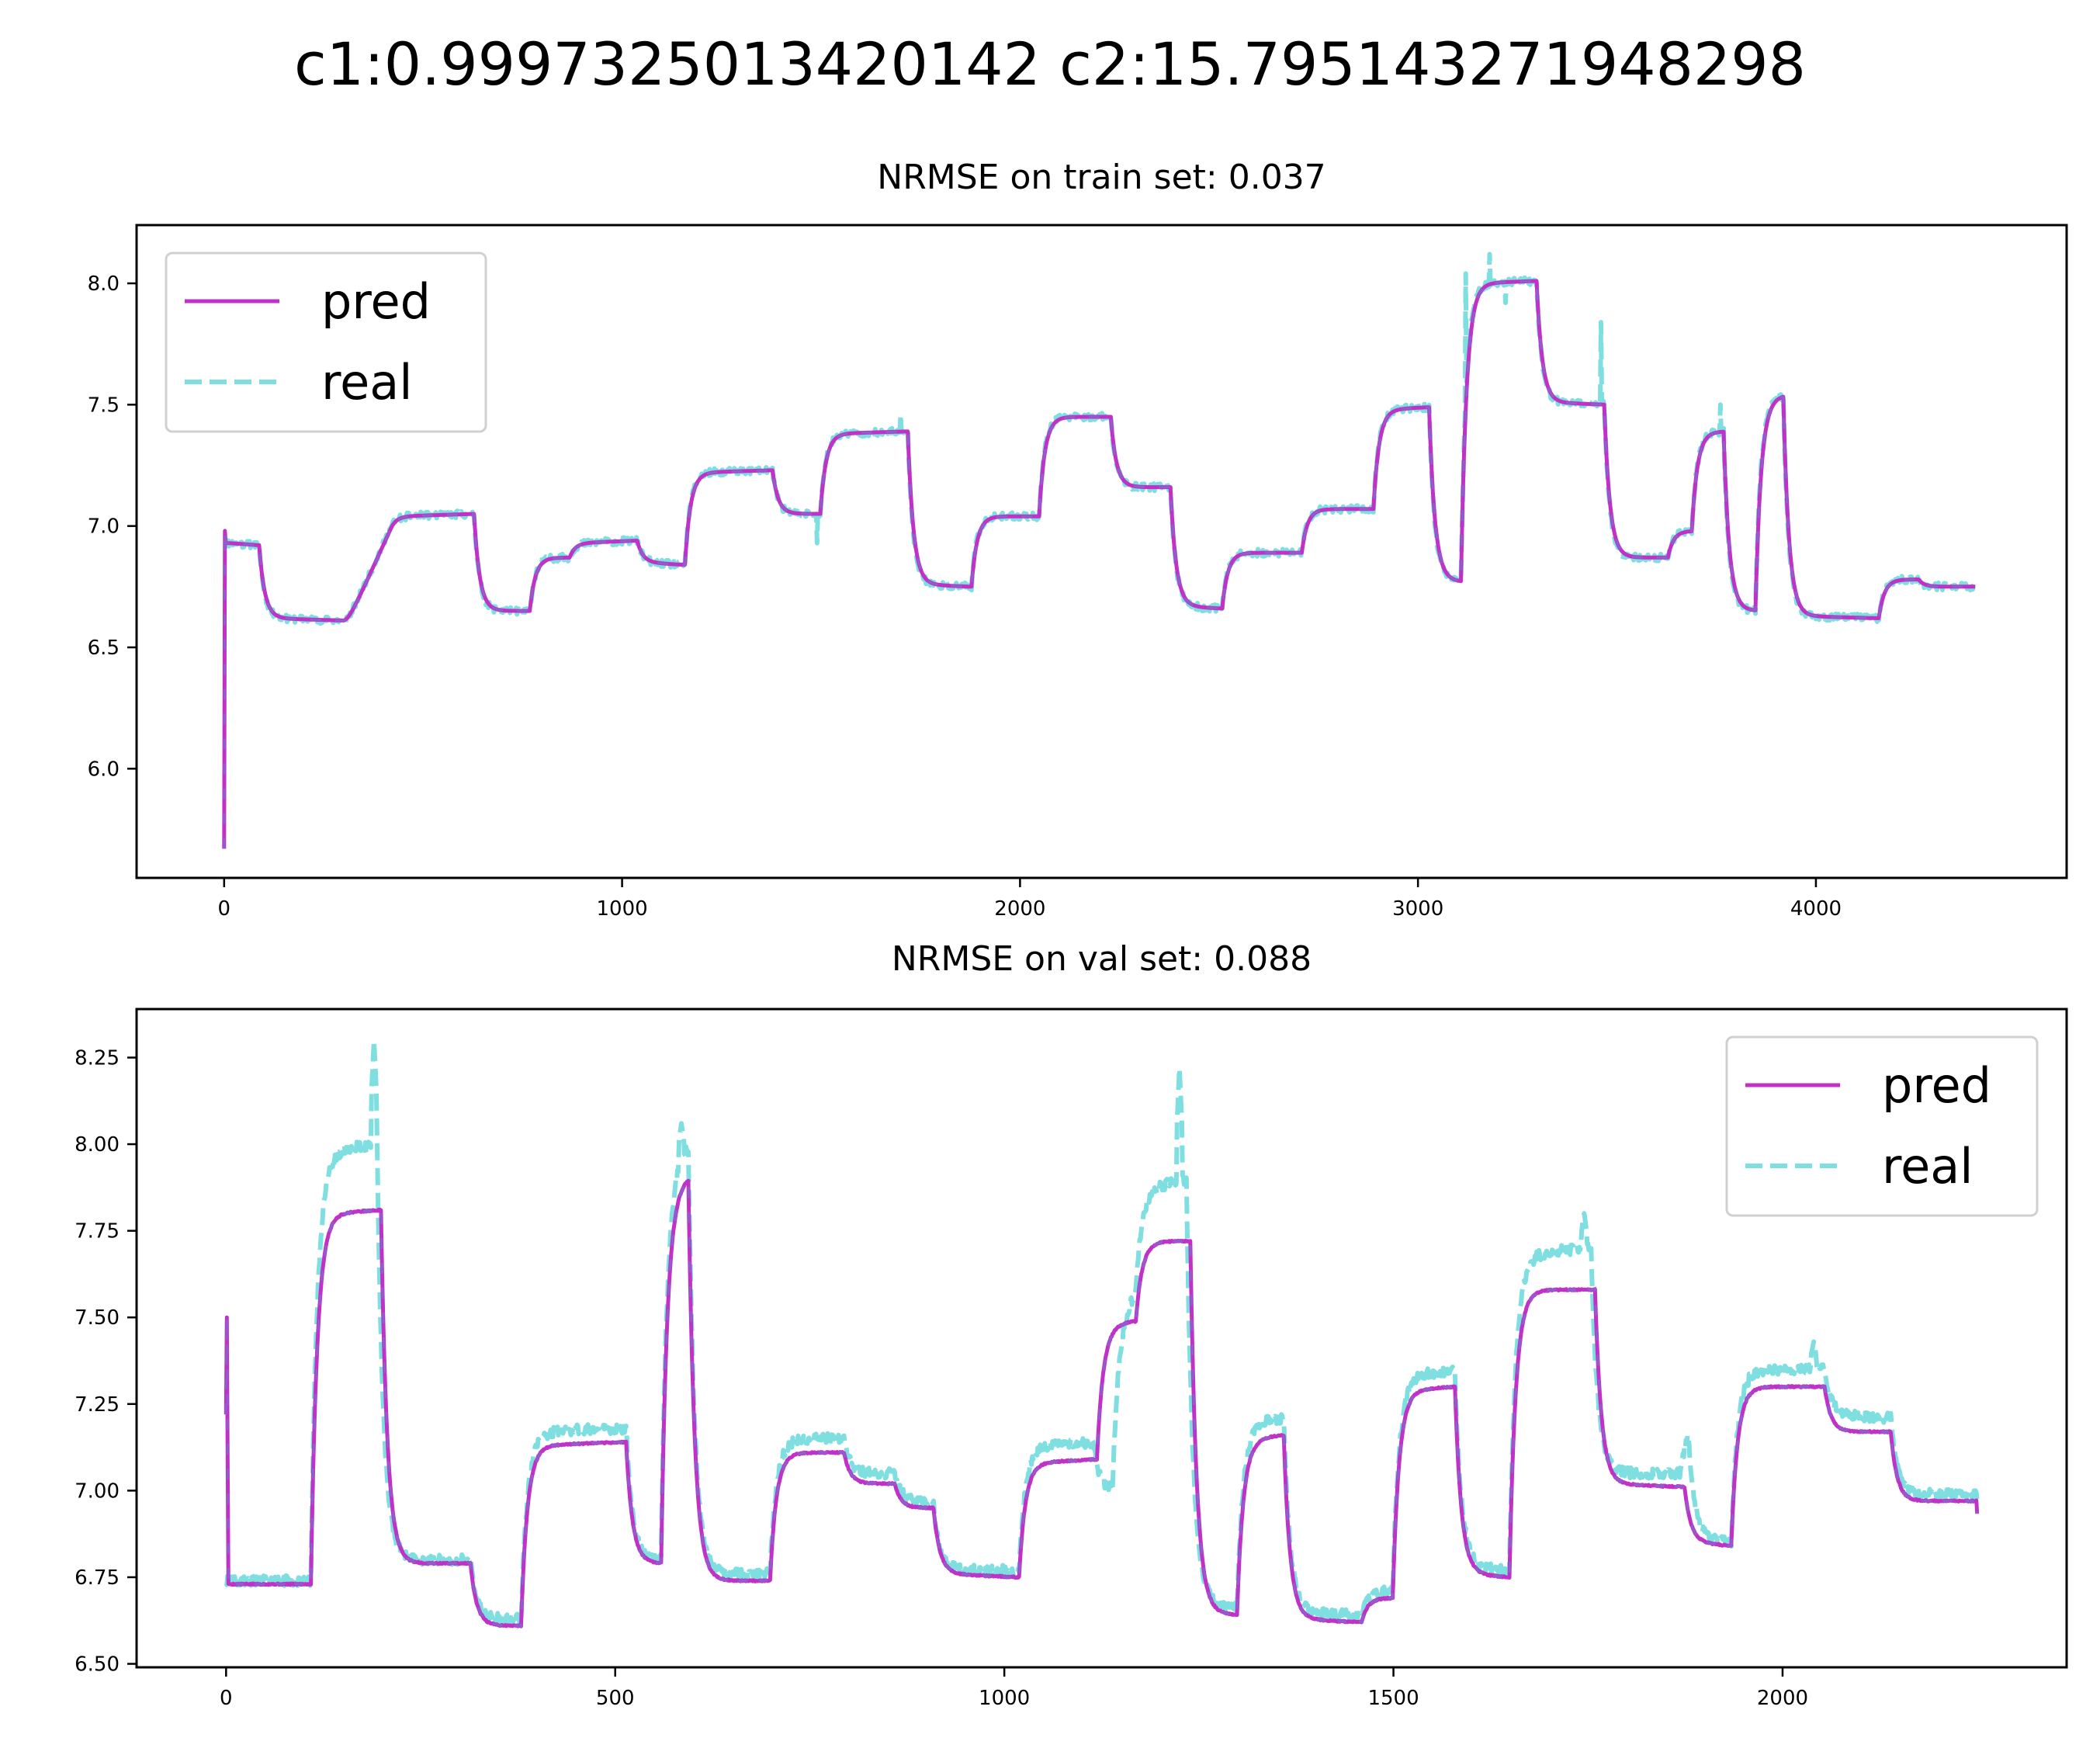 This screenshot has height=1762, width=2100. I want to click on y-tick-label: 6.0, so click(104, 769).